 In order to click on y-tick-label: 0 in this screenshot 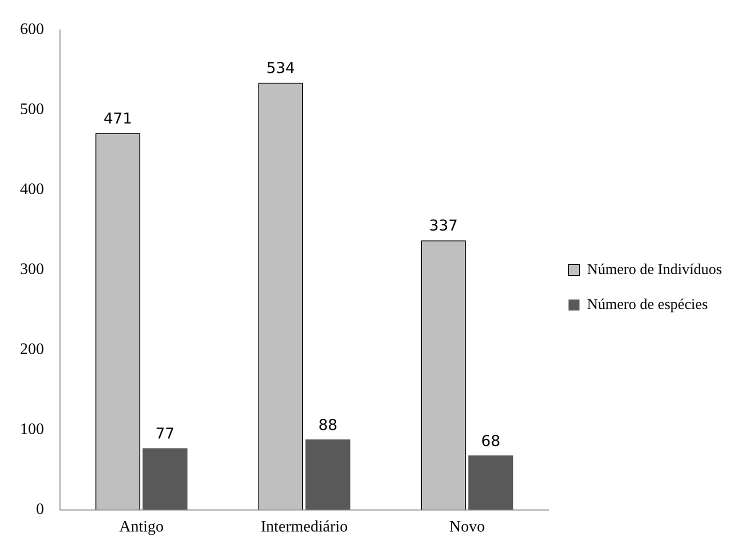, I will do `click(40, 509)`.